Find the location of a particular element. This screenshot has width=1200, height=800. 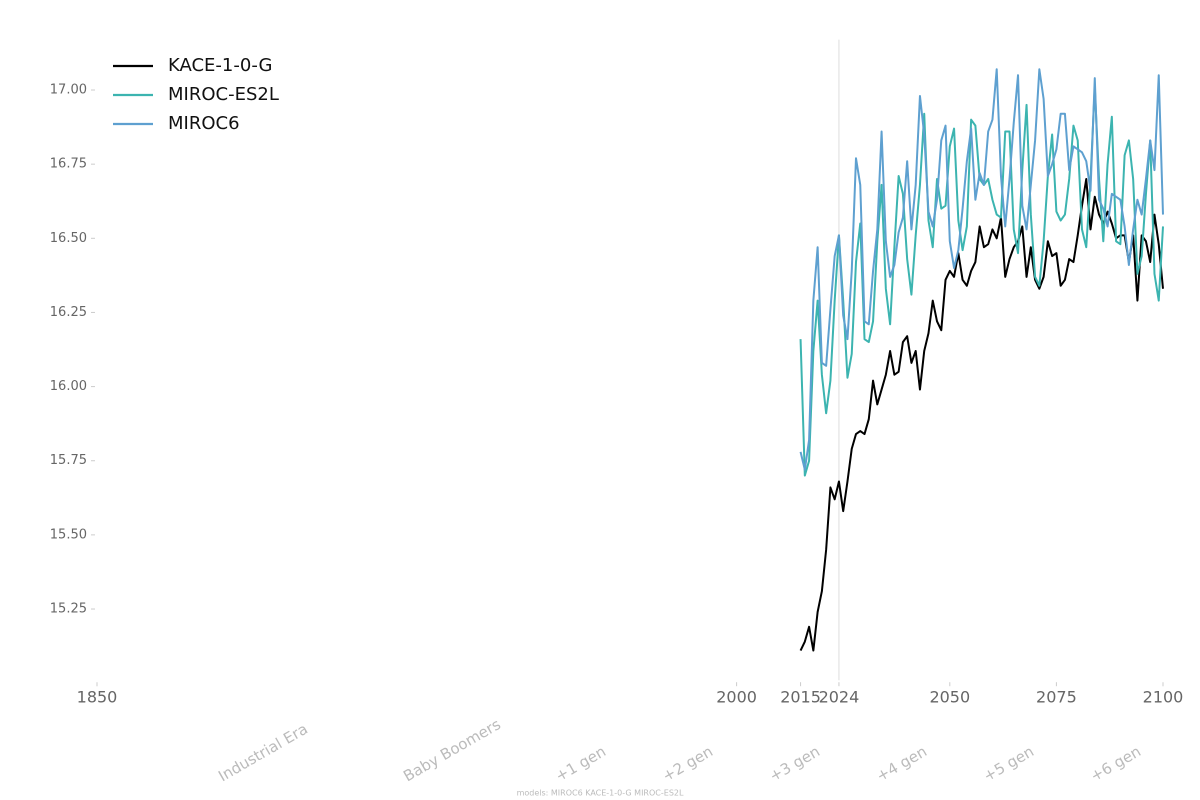

y-tick-label: 16.50 is located at coordinates (68, 238).